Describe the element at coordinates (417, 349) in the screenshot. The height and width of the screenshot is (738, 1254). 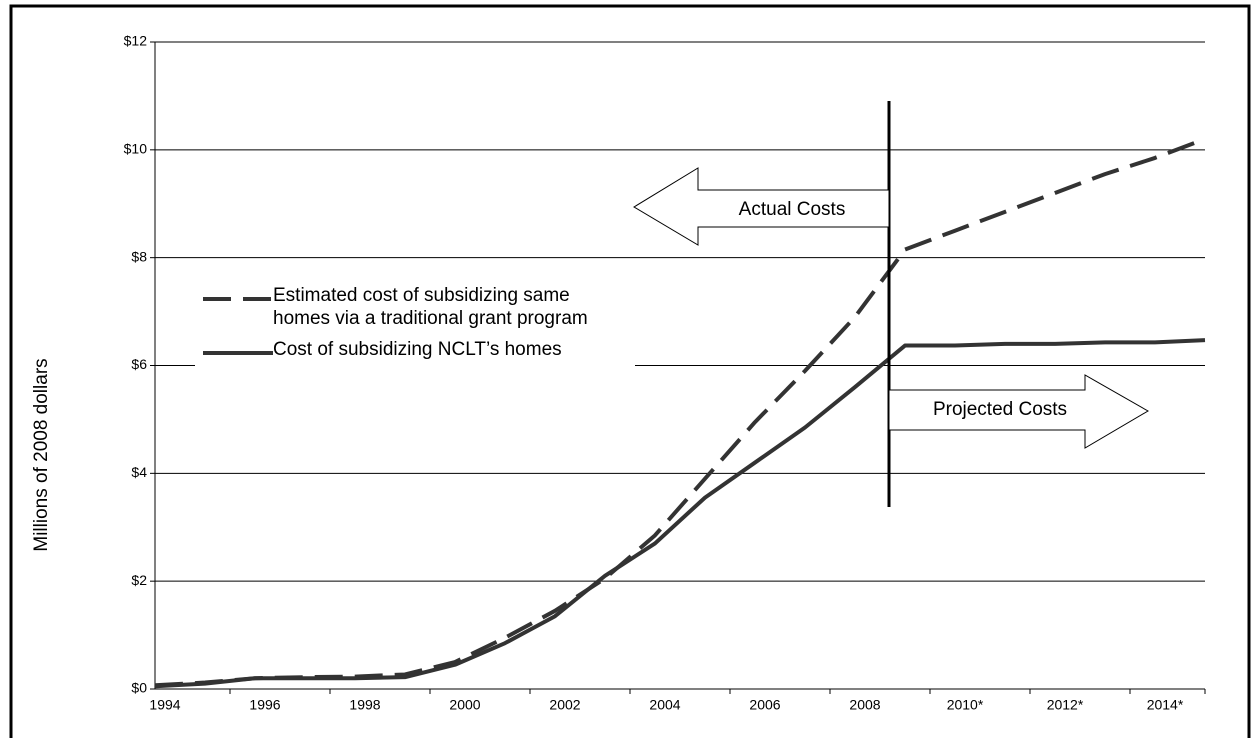
I see `legend-label: Cost of subsidizing NCLT’s homes` at that location.